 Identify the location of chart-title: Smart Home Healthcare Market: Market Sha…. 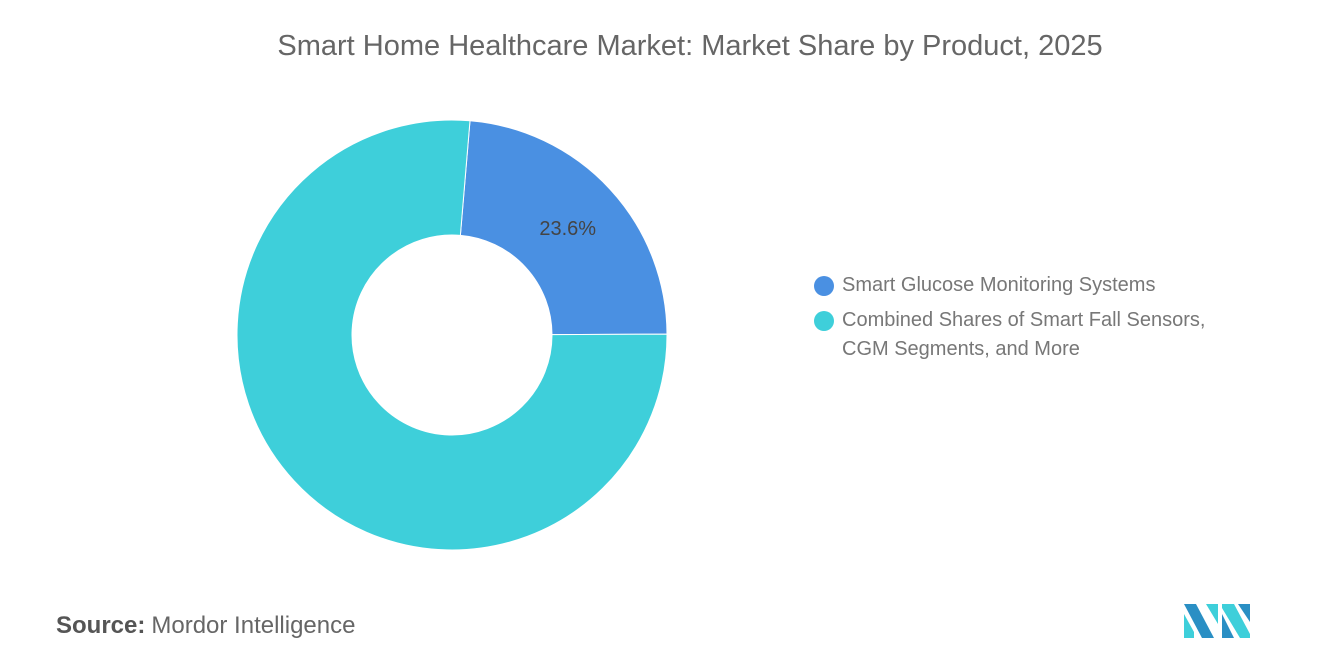
(690, 46).